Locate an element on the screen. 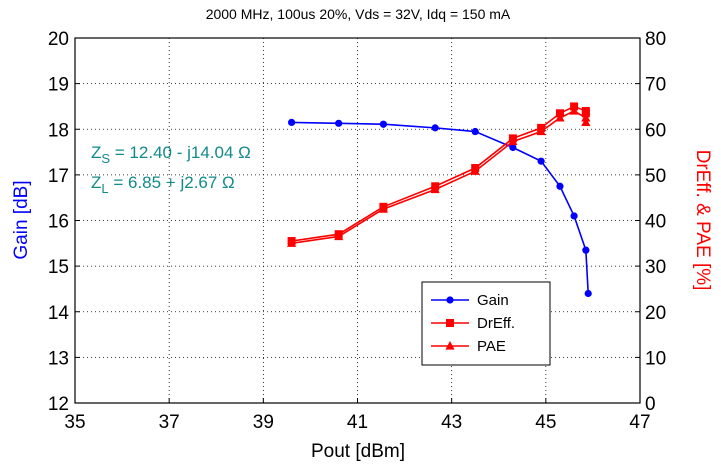  x-tick-label: 37 is located at coordinates (169, 422).